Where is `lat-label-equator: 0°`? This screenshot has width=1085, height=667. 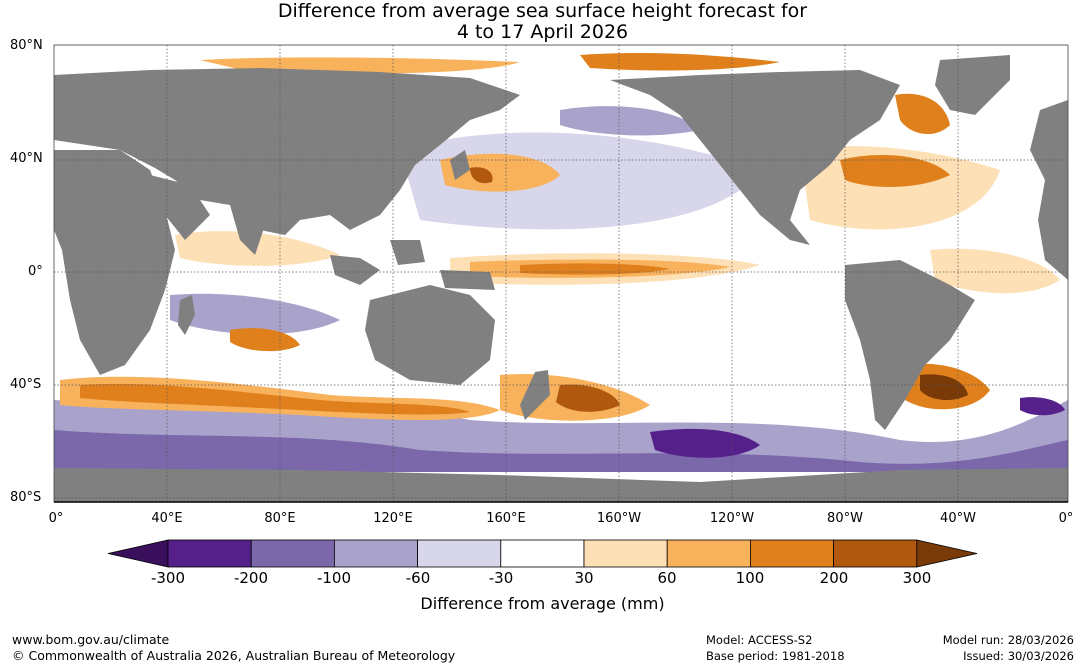
lat-label-equator: 0° is located at coordinates (35, 271).